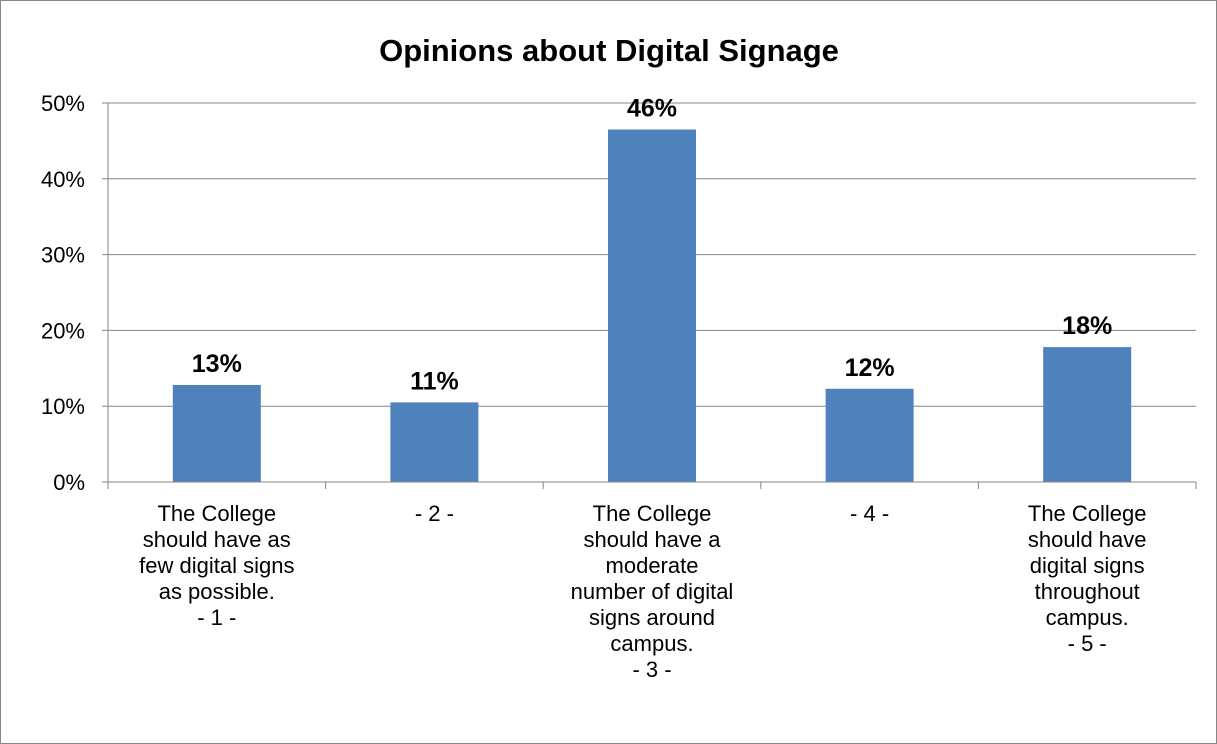 Image resolution: width=1217 pixels, height=744 pixels. Describe the element at coordinates (69, 482) in the screenshot. I see `y-tick-label: 0%` at that location.